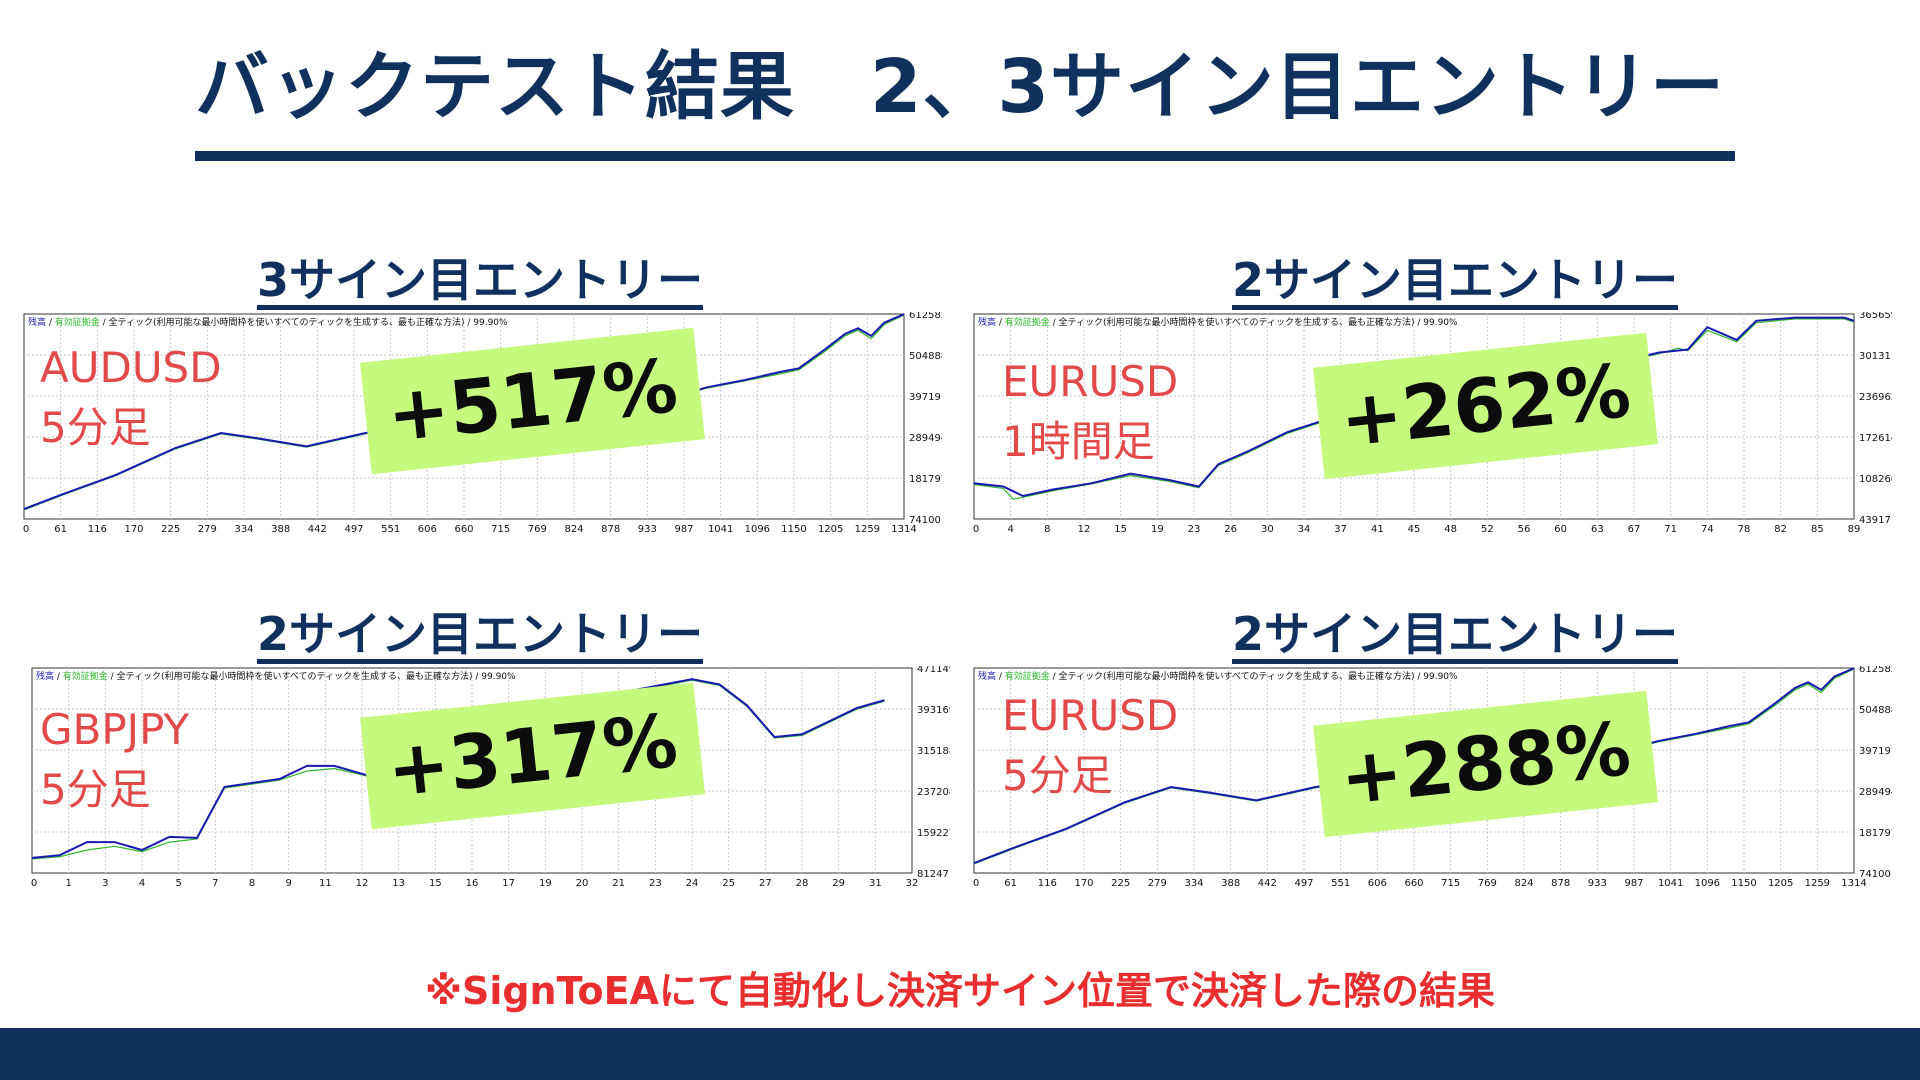  I want to click on panel-heading-2: 2サイン目エントリー, so click(1454, 280).